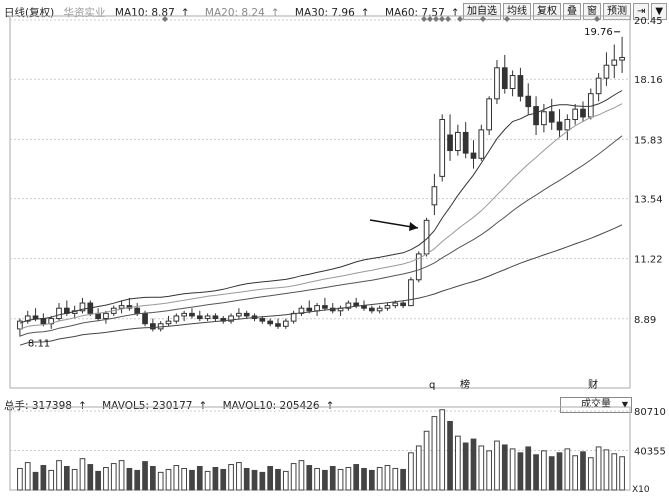  Describe the element at coordinates (432, 385) in the screenshot. I see `event-marker: q` at that location.